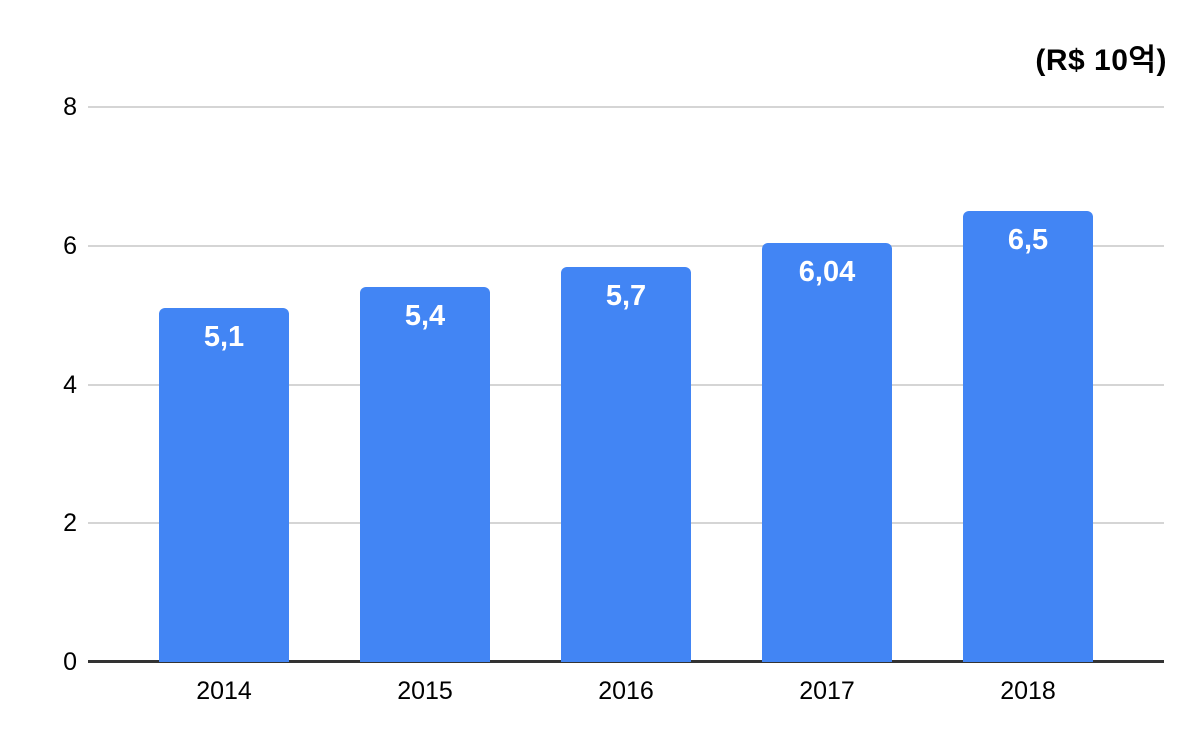 Image resolution: width=1200 pixels, height=742 pixels. I want to click on bar-2015, so click(425, 474).